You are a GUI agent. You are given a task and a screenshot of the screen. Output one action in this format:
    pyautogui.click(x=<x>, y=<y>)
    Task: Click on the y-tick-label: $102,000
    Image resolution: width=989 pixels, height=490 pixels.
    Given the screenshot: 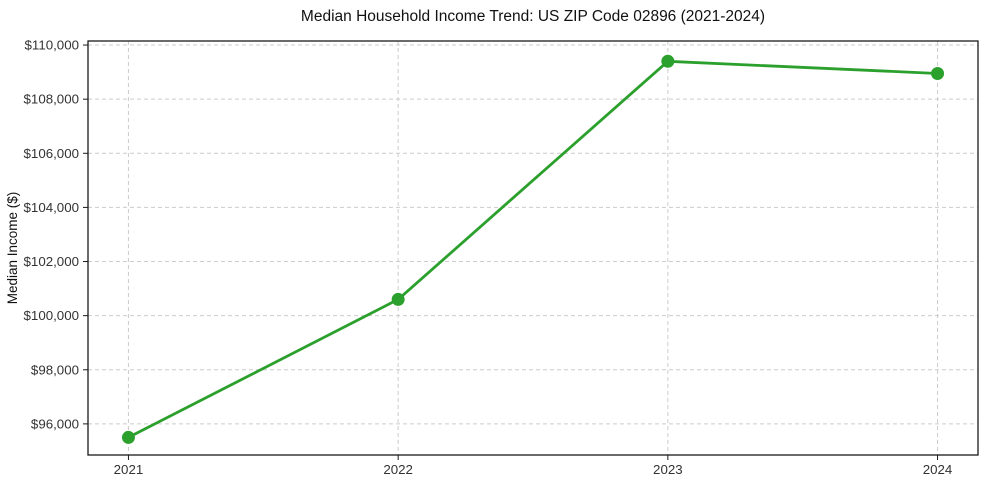 What is the action you would take?
    pyautogui.click(x=51, y=261)
    